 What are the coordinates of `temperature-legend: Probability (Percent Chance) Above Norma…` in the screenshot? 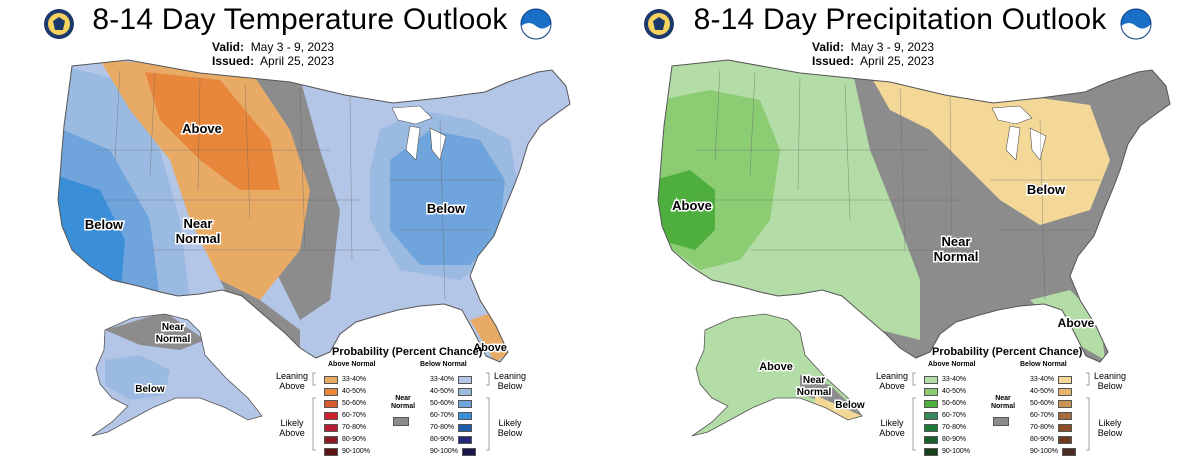 It's located at (402, 405).